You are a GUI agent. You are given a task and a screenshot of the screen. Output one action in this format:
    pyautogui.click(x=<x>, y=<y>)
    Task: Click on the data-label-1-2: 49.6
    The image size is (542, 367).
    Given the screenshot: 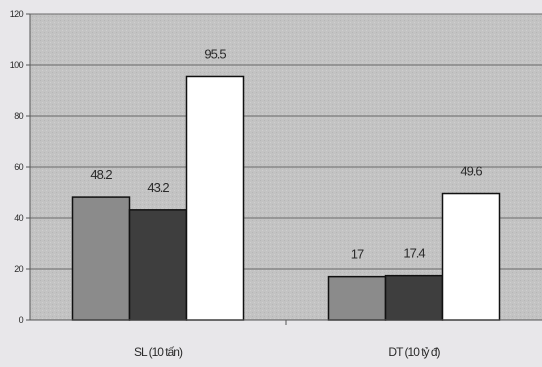 What is the action you would take?
    pyautogui.click(x=471, y=171)
    